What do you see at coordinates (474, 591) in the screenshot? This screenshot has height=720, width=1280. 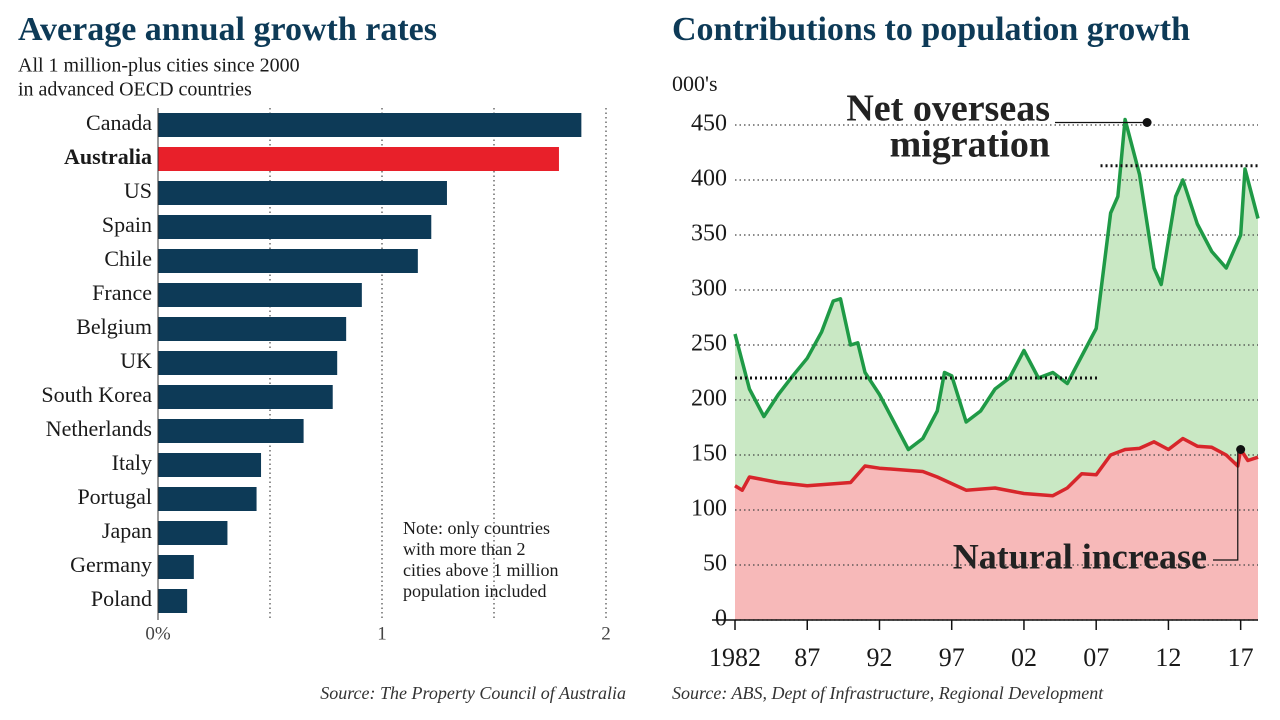 I see `note: population included` at bounding box center [474, 591].